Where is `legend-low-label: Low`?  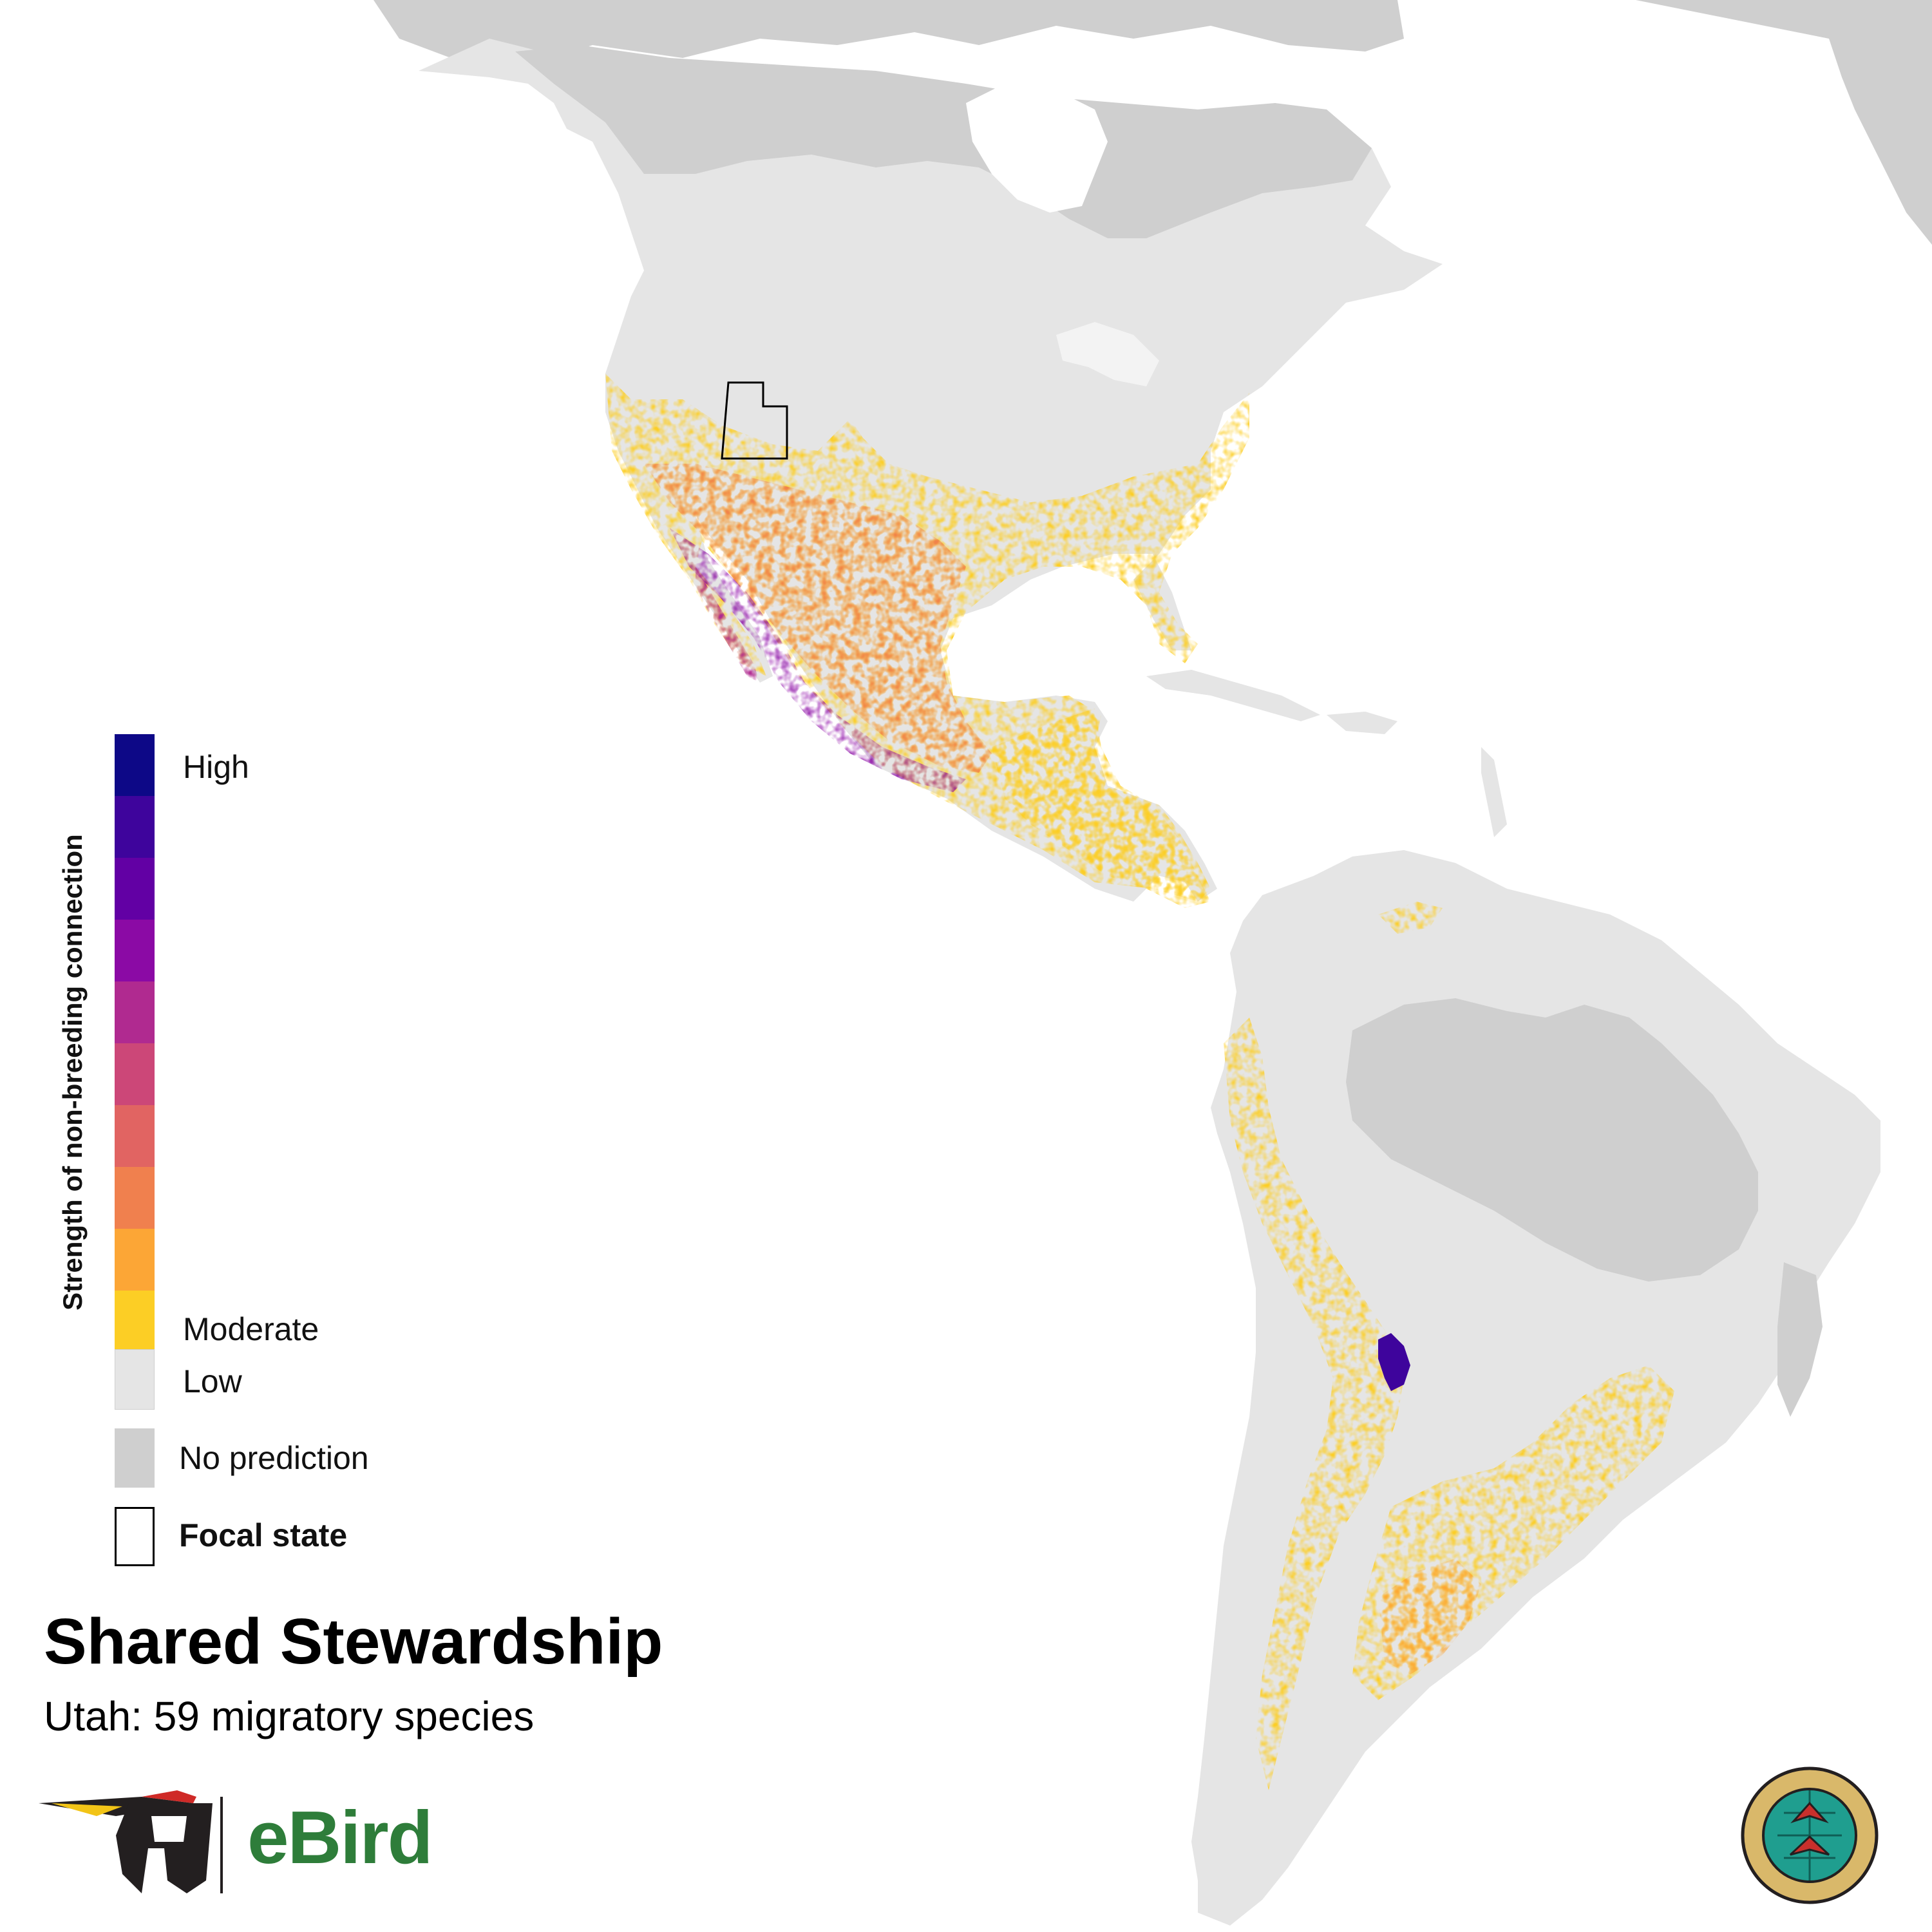
legend-low-label: Low is located at coordinates (213, 1381).